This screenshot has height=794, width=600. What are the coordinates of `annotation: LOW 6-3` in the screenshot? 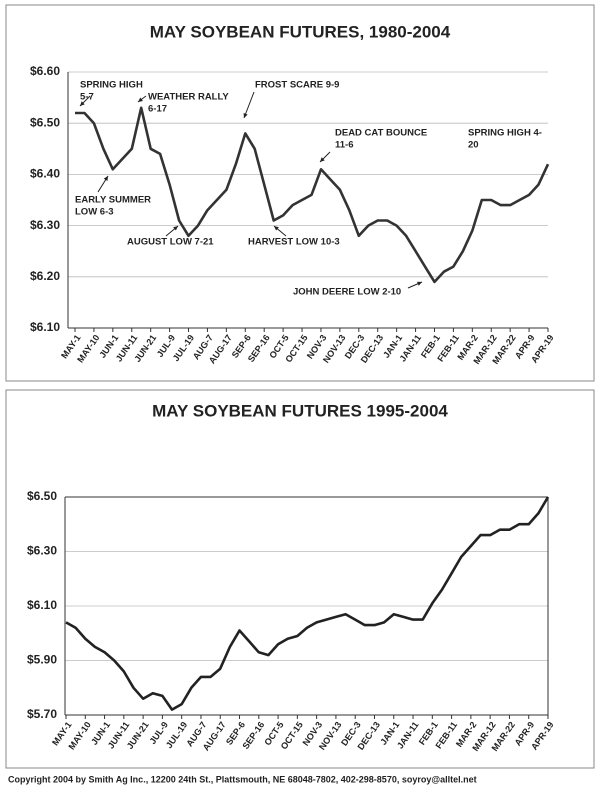 It's located at (94, 212).